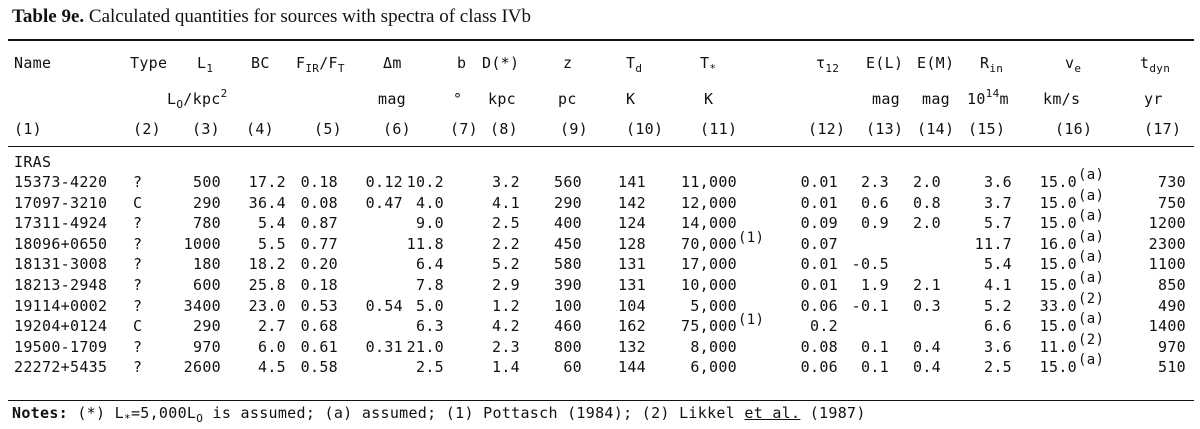 Image resolution: width=1200 pixels, height=429 pixels. Describe the element at coordinates (1172, 347) in the screenshot. I see `cell-tdyn: 970` at that location.